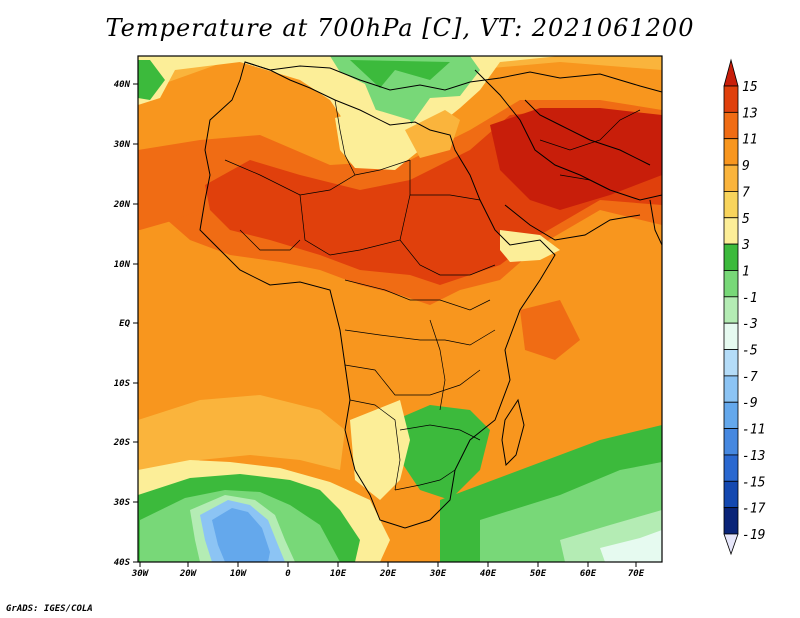 This screenshot has width=800, height=618. Describe the element at coordinates (375, 445) in the screenshot. I see `border-namibia` at that location.